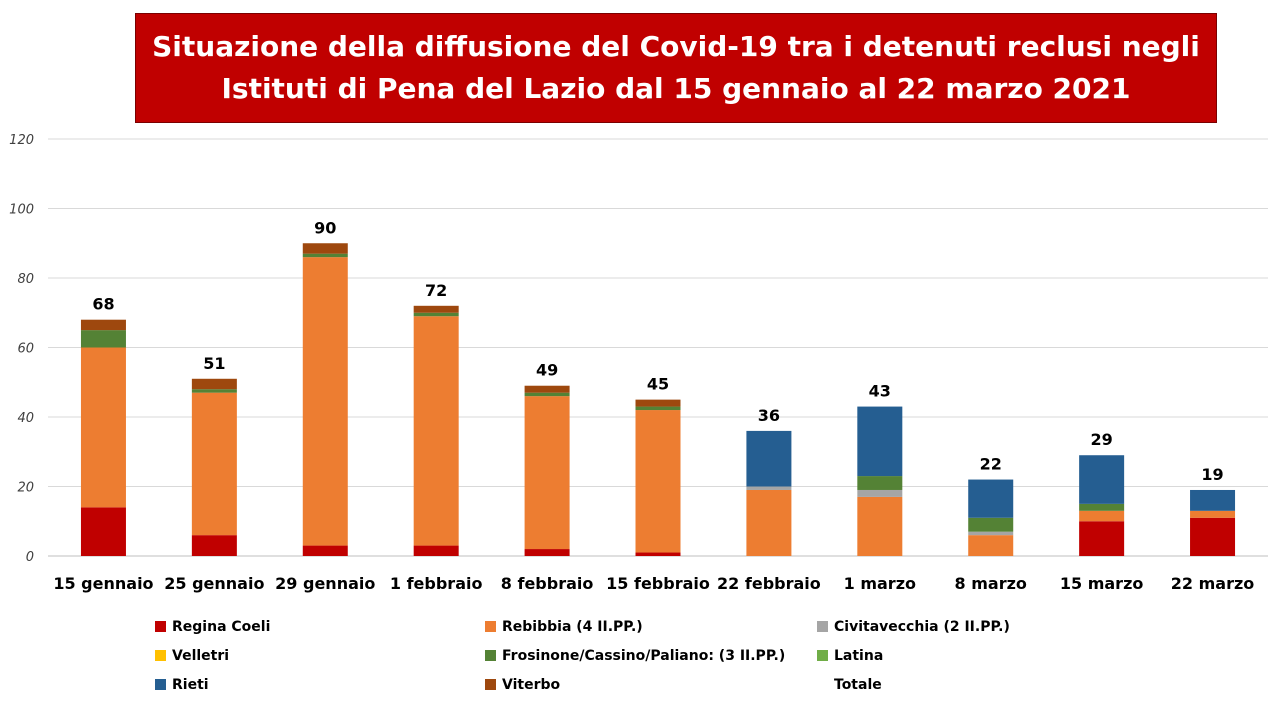 Image resolution: width=1280 pixels, height=720 pixels. What do you see at coordinates (859, 655) in the screenshot?
I see `legend-label: Latina` at bounding box center [859, 655].